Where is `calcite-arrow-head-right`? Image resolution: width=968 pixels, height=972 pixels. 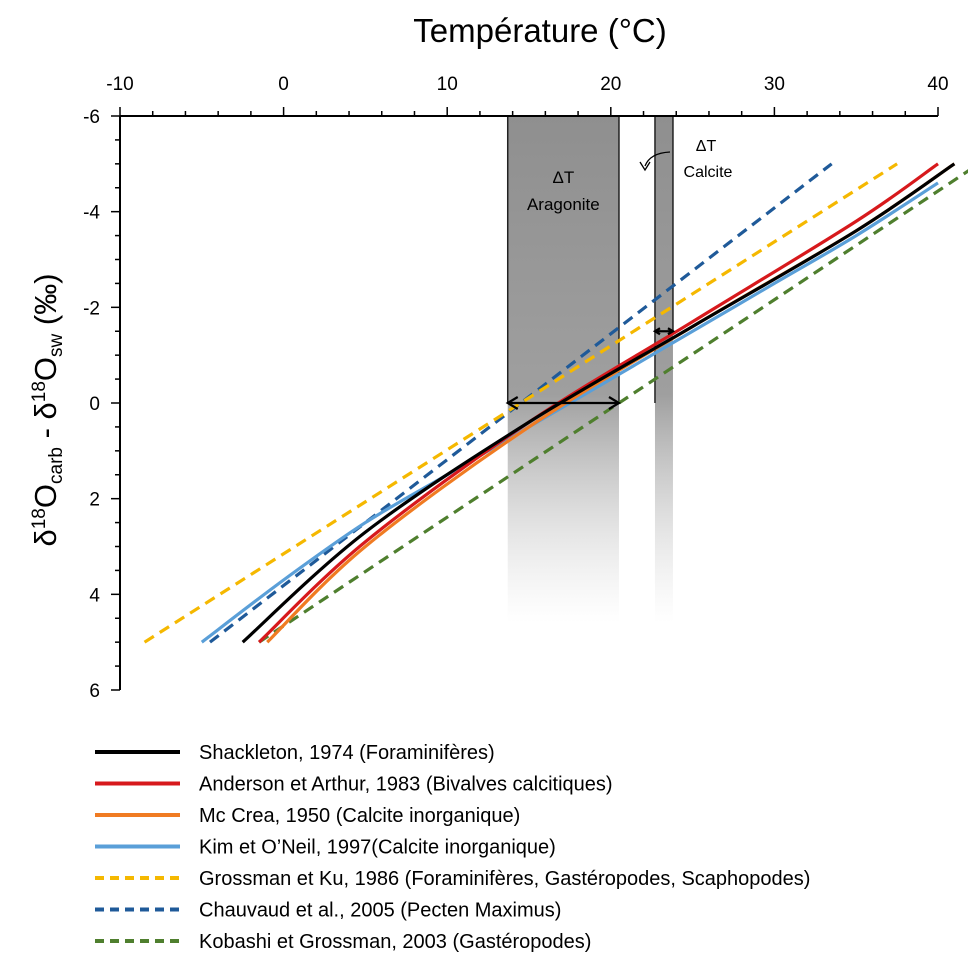
calcite-arrow-head-right is located at coordinates (671, 331).